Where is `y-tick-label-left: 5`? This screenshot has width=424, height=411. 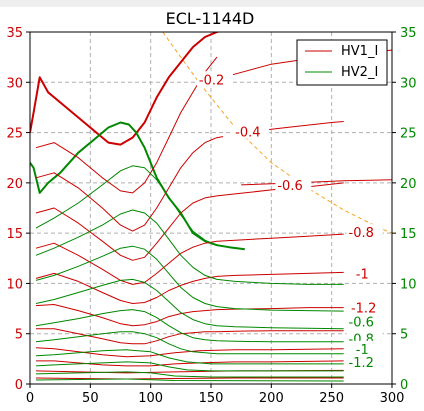
y-tick-label-left: 5 is located at coordinates (19, 335).